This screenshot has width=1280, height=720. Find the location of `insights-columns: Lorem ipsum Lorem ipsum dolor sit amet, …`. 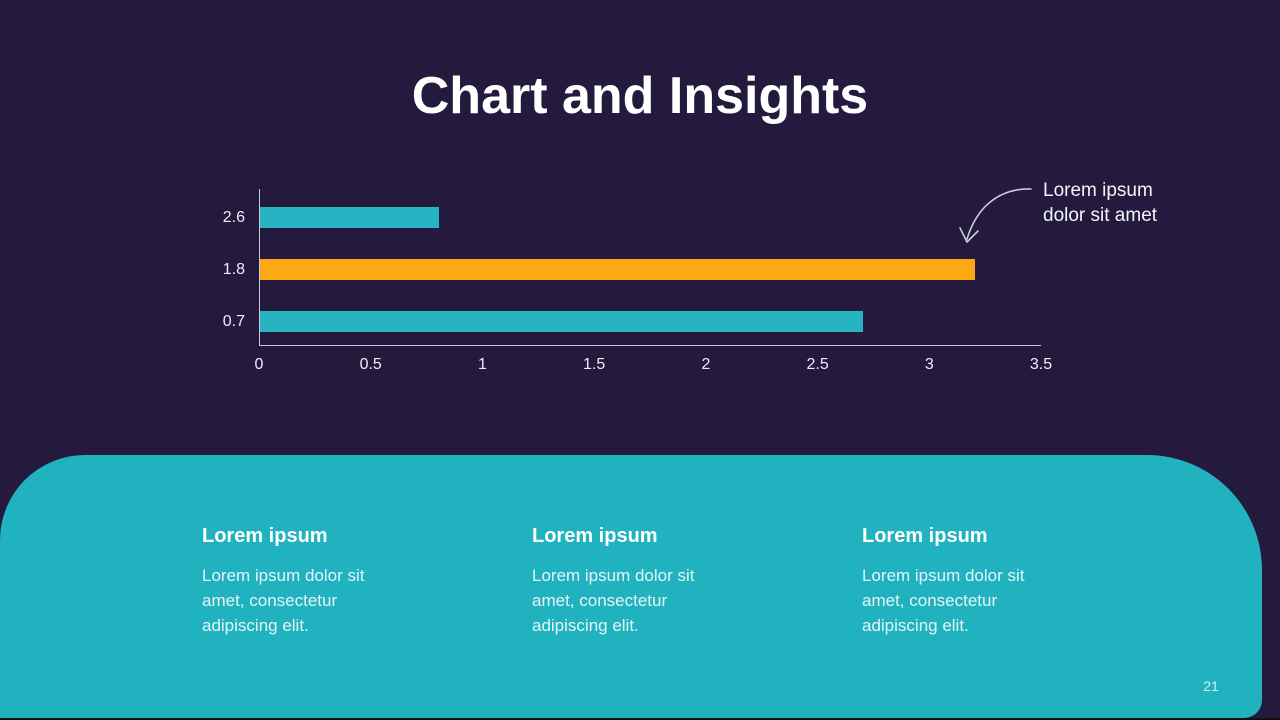

insights-columns: Lorem ipsum Lorem ipsum dolor sit amet, … is located at coordinates (697, 581).